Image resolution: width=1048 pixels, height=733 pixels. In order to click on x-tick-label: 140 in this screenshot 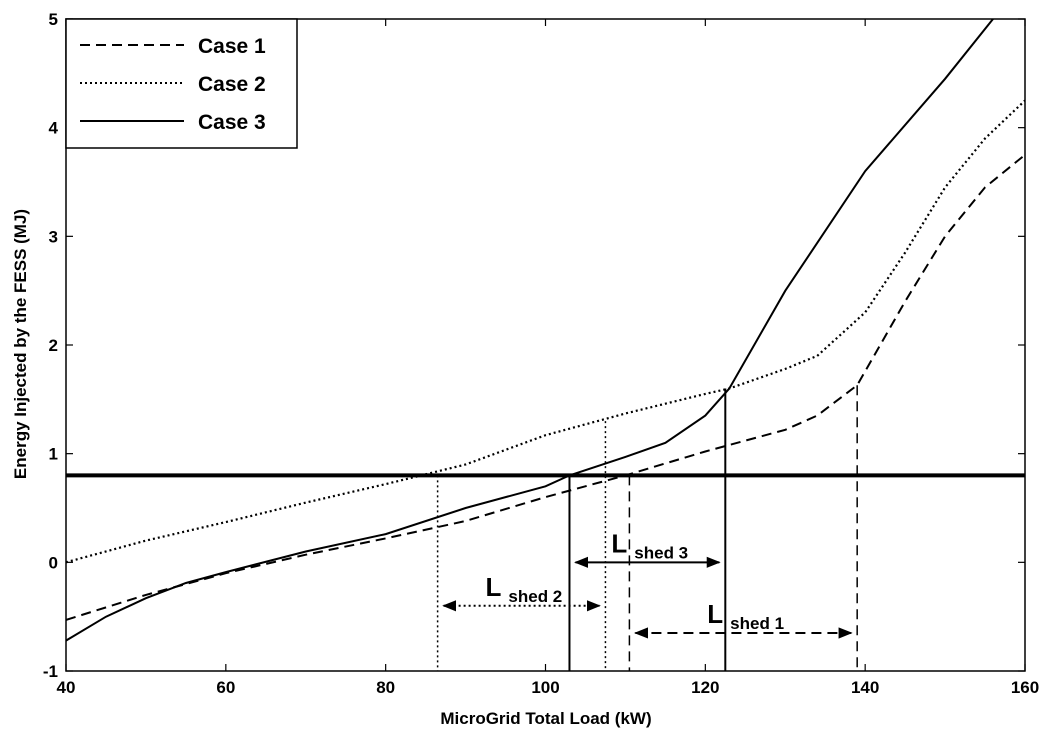, I will do `click(865, 687)`.